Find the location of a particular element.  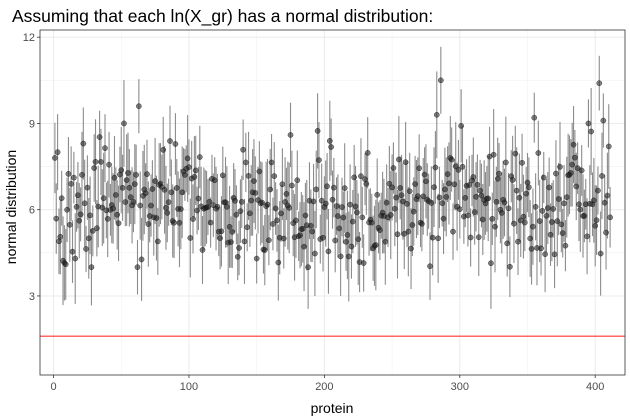

y-tick-label: 12 is located at coordinates (29, 38).